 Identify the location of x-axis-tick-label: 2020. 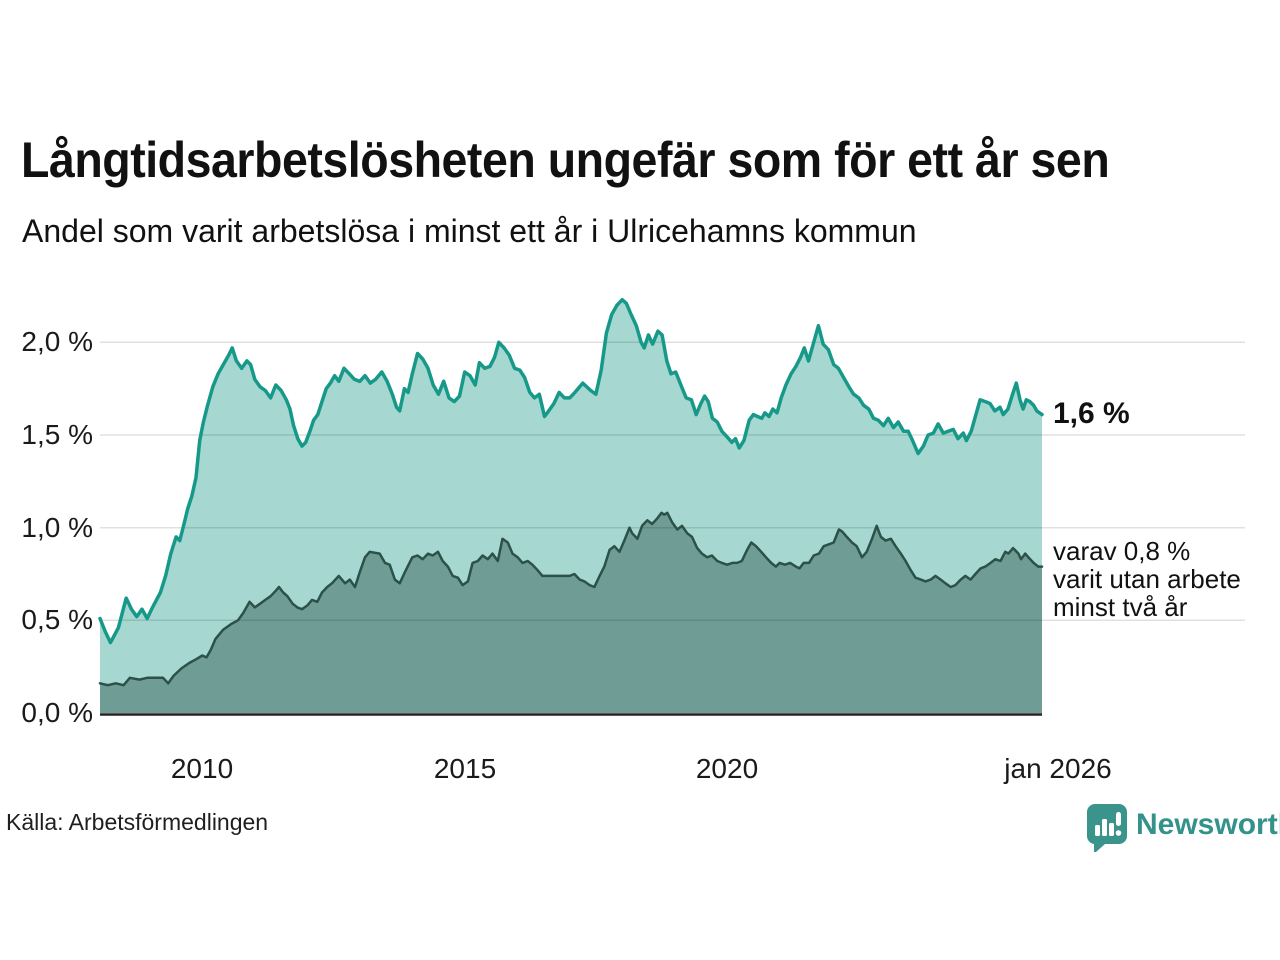
(727, 768).